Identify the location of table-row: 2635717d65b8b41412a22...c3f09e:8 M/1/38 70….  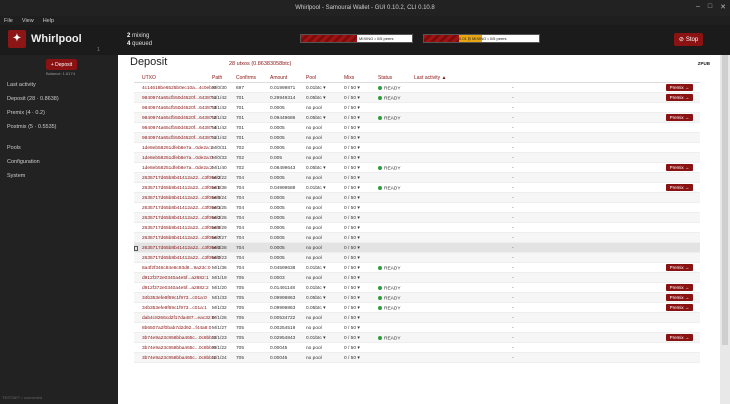
(417, 188).